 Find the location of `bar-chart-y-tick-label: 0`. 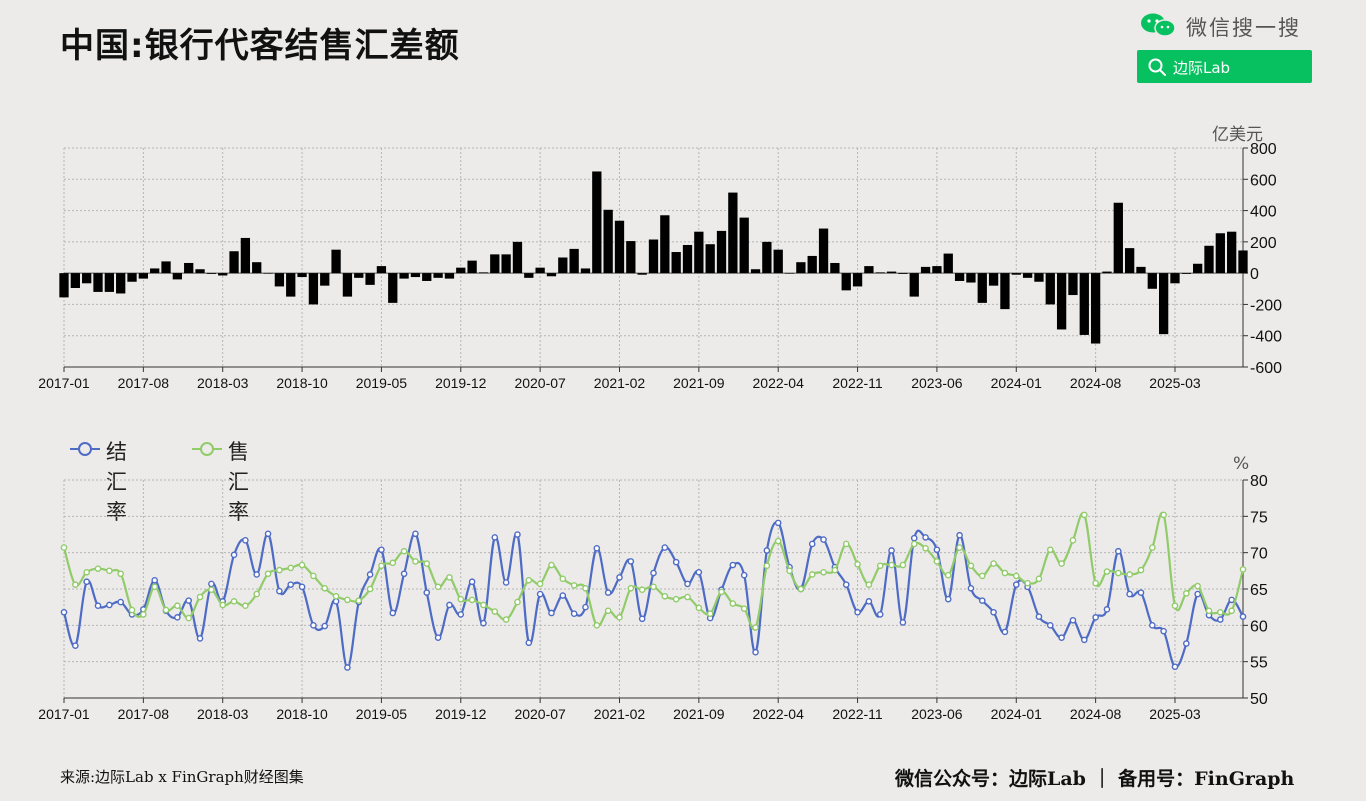

bar-chart-y-tick-label: 0 is located at coordinates (1254, 274).